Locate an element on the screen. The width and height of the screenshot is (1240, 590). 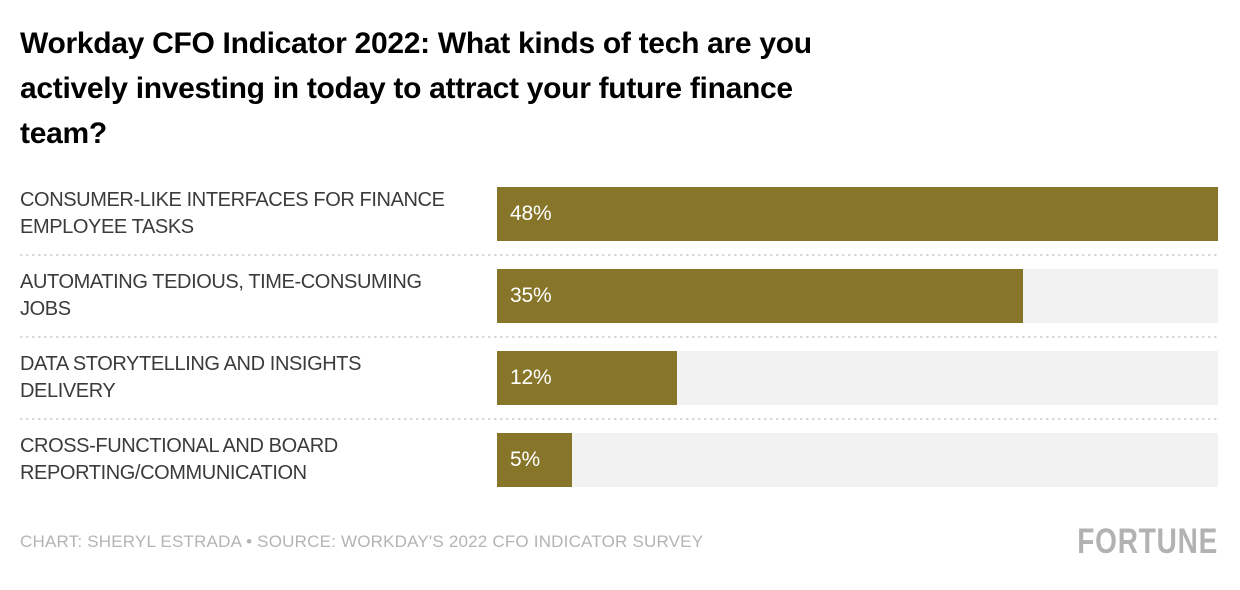
category-label: AUTOMATING TEDIOUS, TIME-CONSUMING JOBS is located at coordinates (221, 295).